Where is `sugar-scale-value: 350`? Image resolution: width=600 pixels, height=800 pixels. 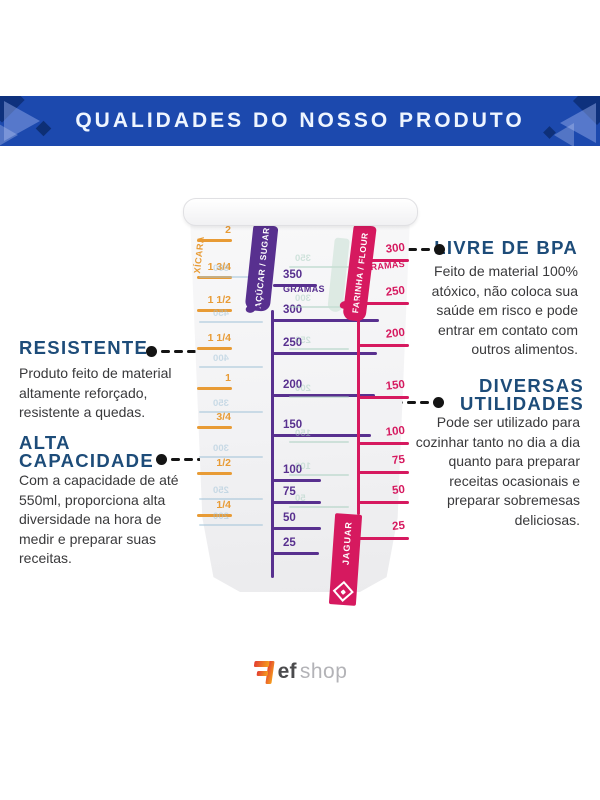 sugar-scale-value: 350 is located at coordinates (293, 275).